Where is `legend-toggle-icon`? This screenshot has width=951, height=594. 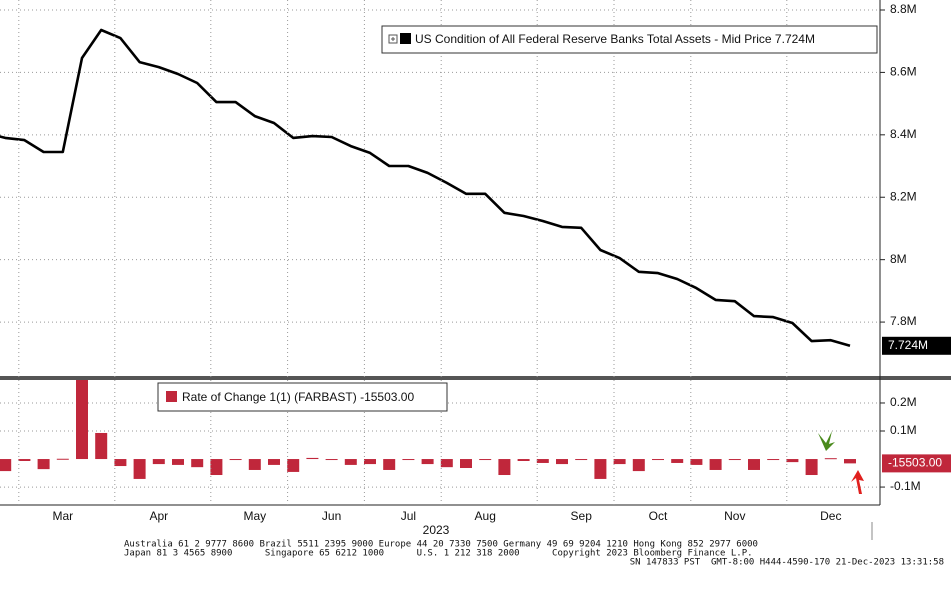 legend-toggle-icon is located at coordinates (393, 39).